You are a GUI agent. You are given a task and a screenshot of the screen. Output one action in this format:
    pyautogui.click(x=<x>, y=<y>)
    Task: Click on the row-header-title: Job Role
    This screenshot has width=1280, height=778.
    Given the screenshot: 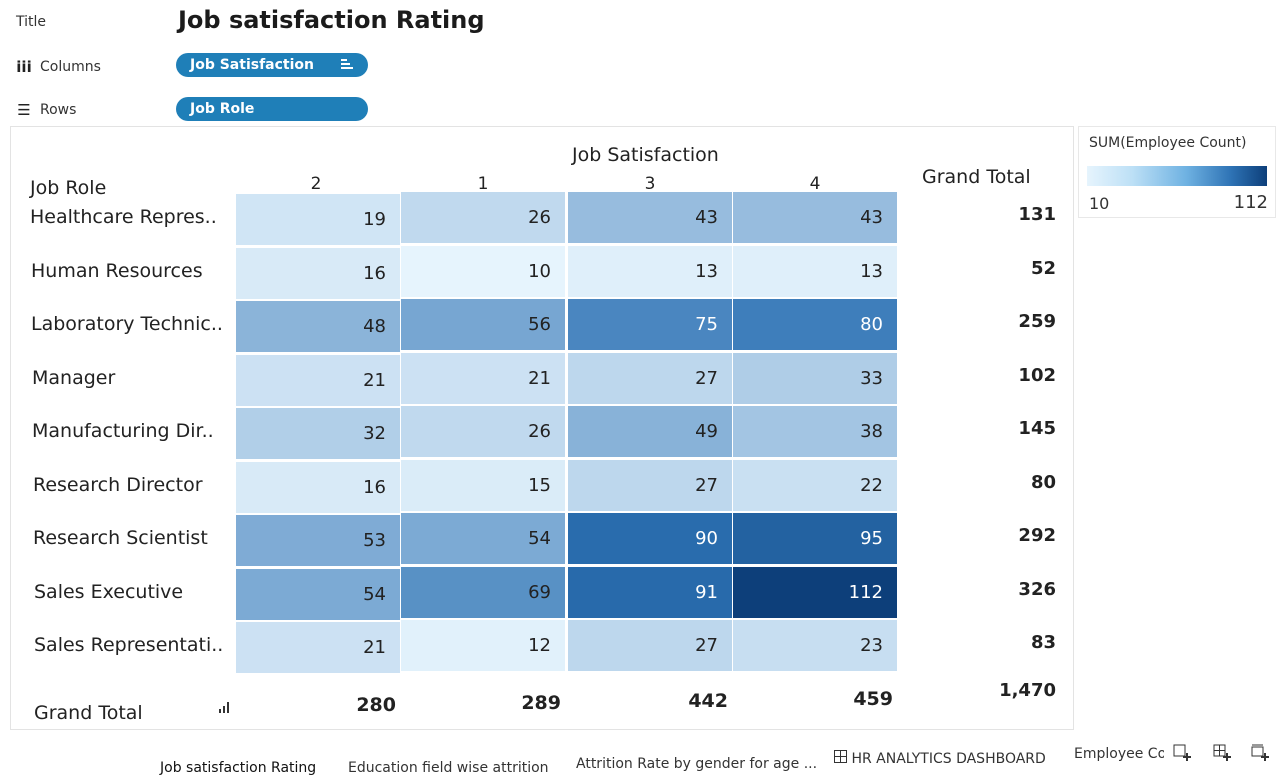 What is the action you would take?
    pyautogui.click(x=68, y=188)
    